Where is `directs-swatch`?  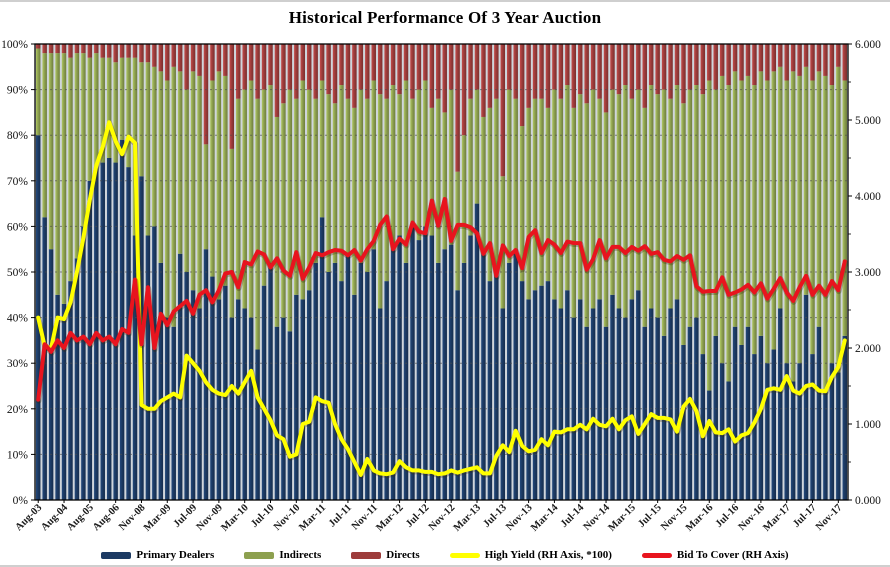
directs-swatch is located at coordinates (366, 555).